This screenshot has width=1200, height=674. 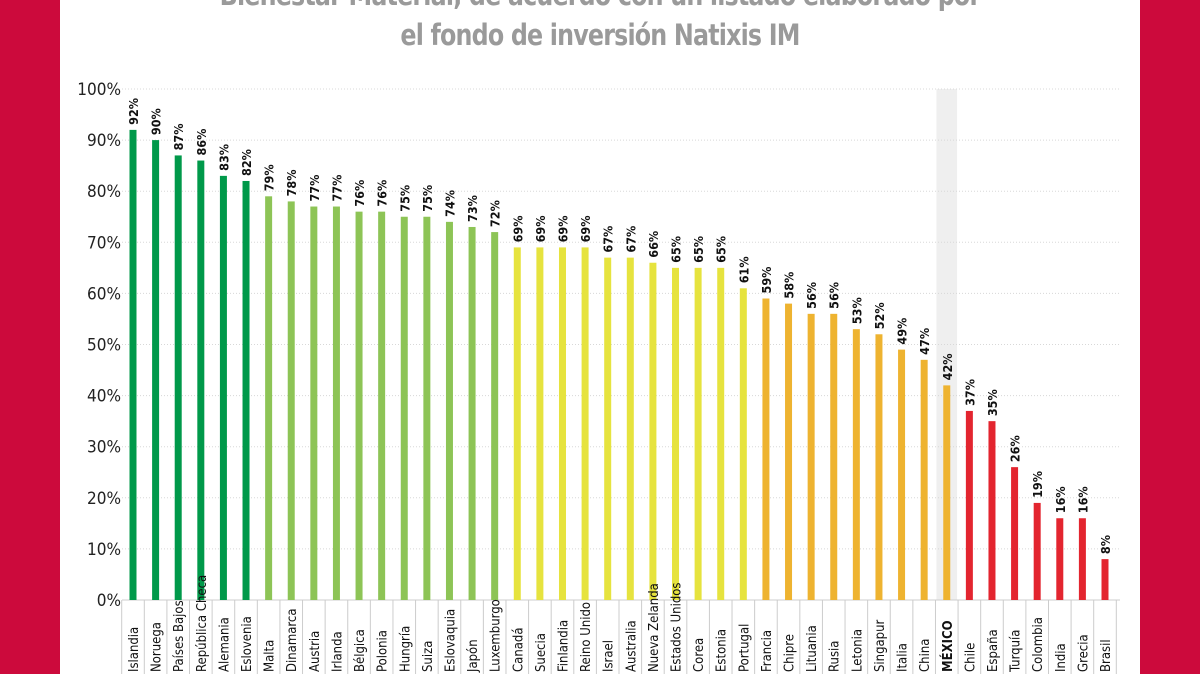 What do you see at coordinates (291, 182) in the screenshot?
I see `data-label: 78%` at bounding box center [291, 182].